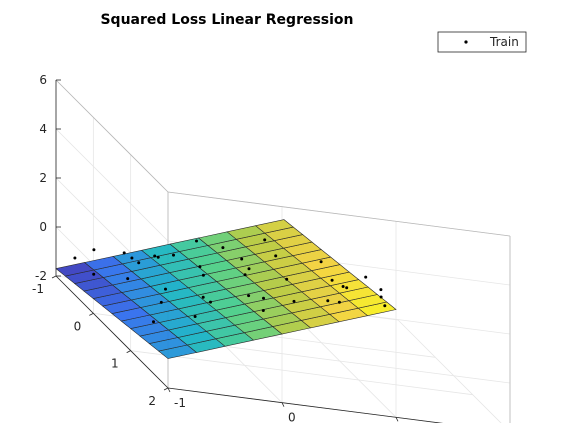 The image size is (568, 423). I want to click on y-tick-label: 2, so click(152, 401).